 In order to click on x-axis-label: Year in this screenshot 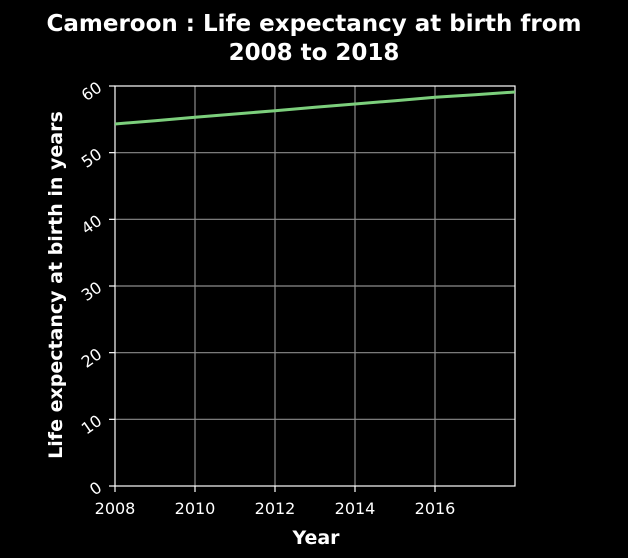, I will do `click(315, 538)`.